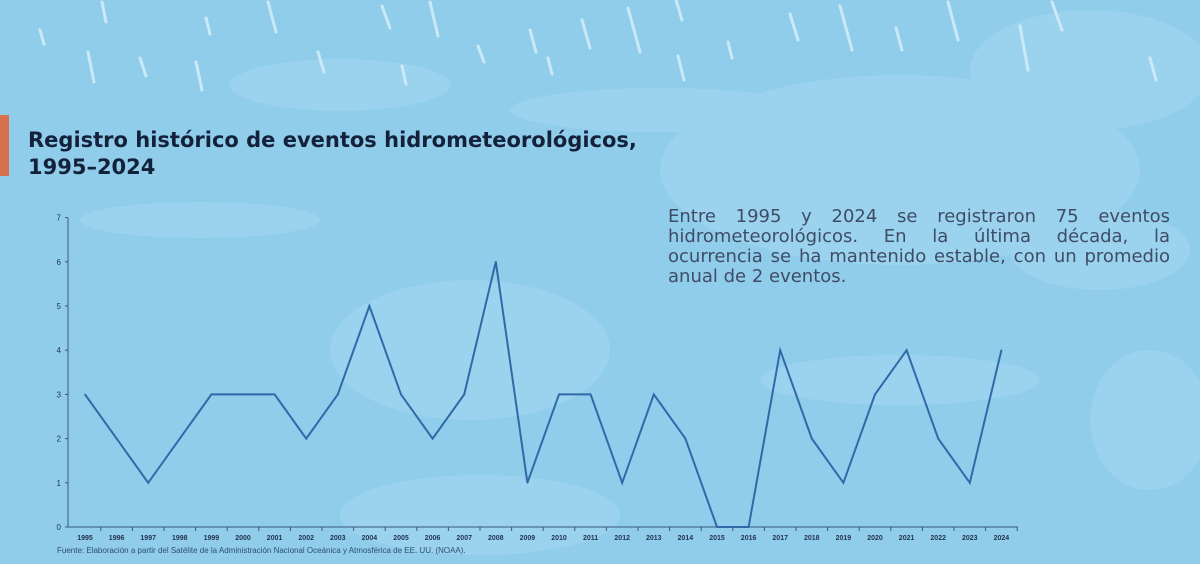 The height and width of the screenshot is (564, 1200). Describe the element at coordinates (686, 538) in the screenshot. I see `x-tick-label: 2014` at that location.